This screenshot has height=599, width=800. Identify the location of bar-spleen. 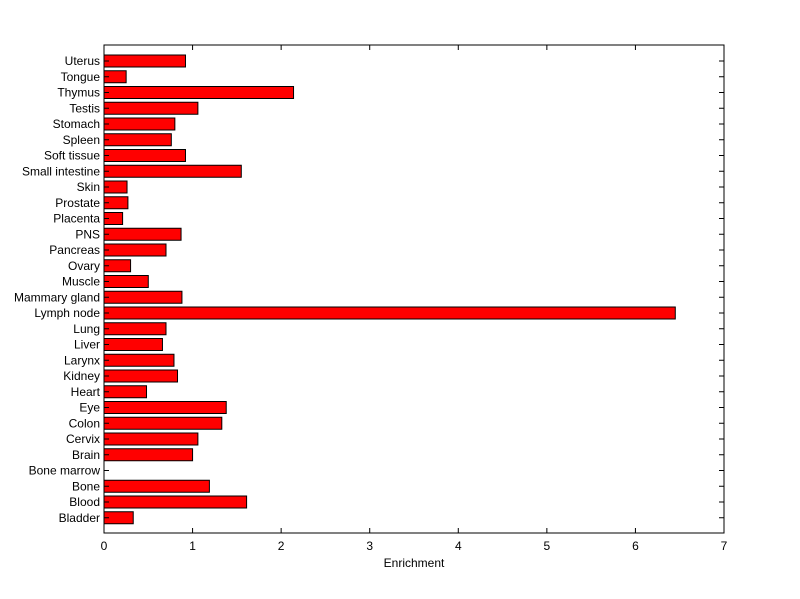
(137, 140).